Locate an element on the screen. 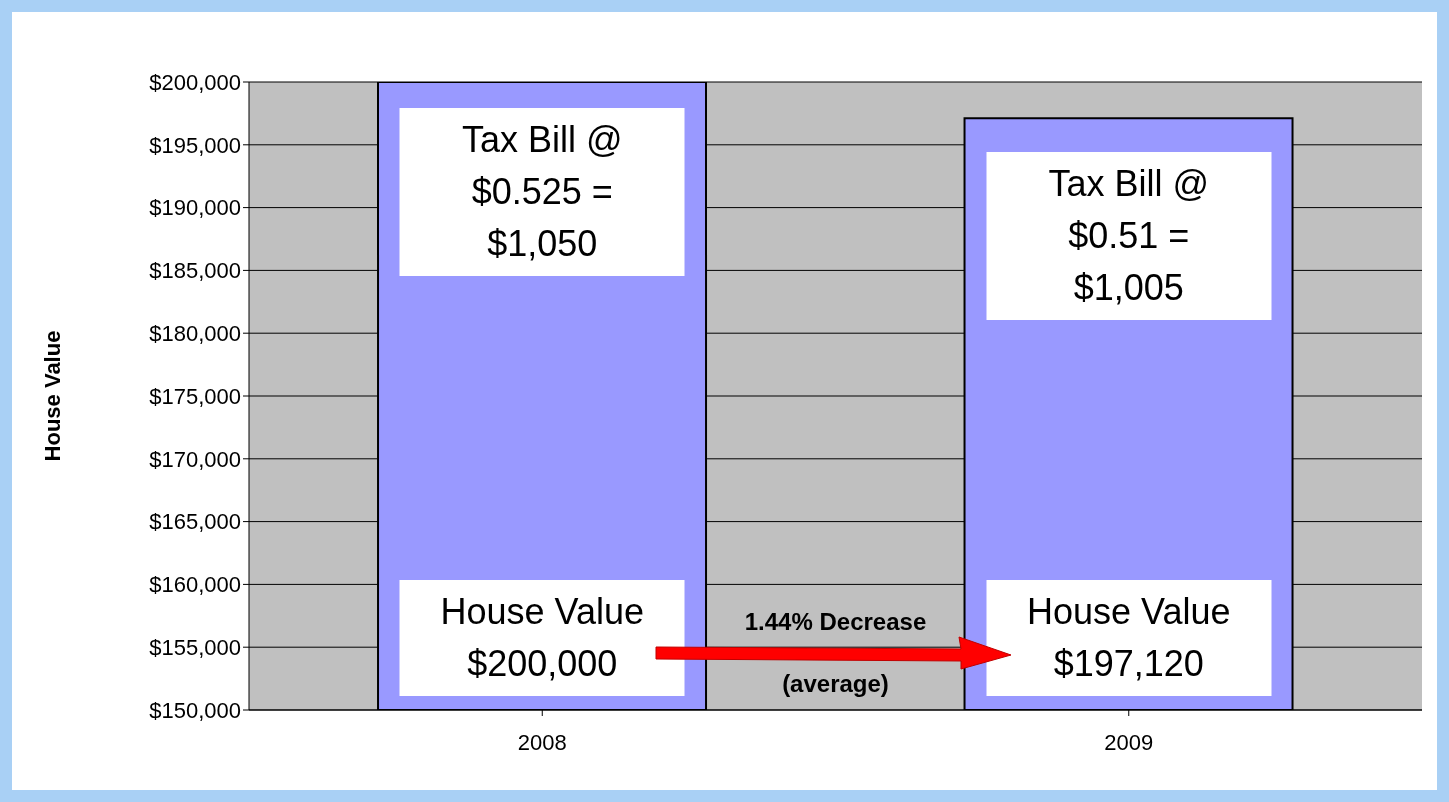  y-tick-label: $190,000 is located at coordinates (195, 208).